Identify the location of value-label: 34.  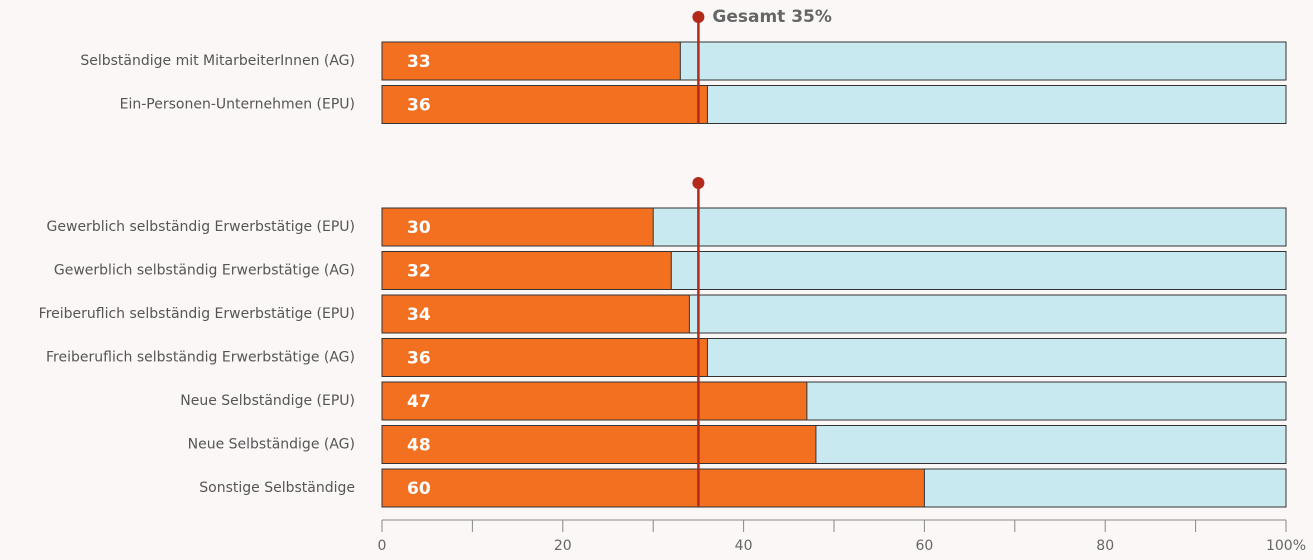
(419, 315).